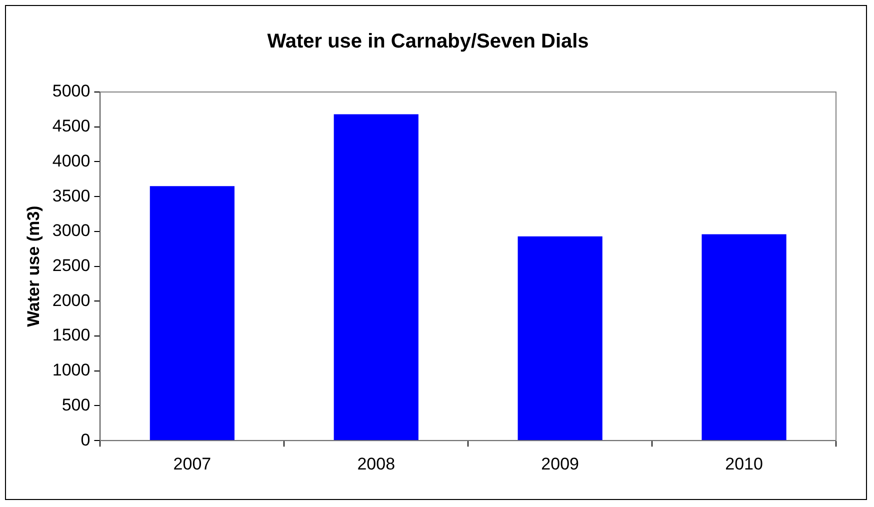  What do you see at coordinates (71, 160) in the screenshot?
I see `y-tick-label: 4000` at bounding box center [71, 160].